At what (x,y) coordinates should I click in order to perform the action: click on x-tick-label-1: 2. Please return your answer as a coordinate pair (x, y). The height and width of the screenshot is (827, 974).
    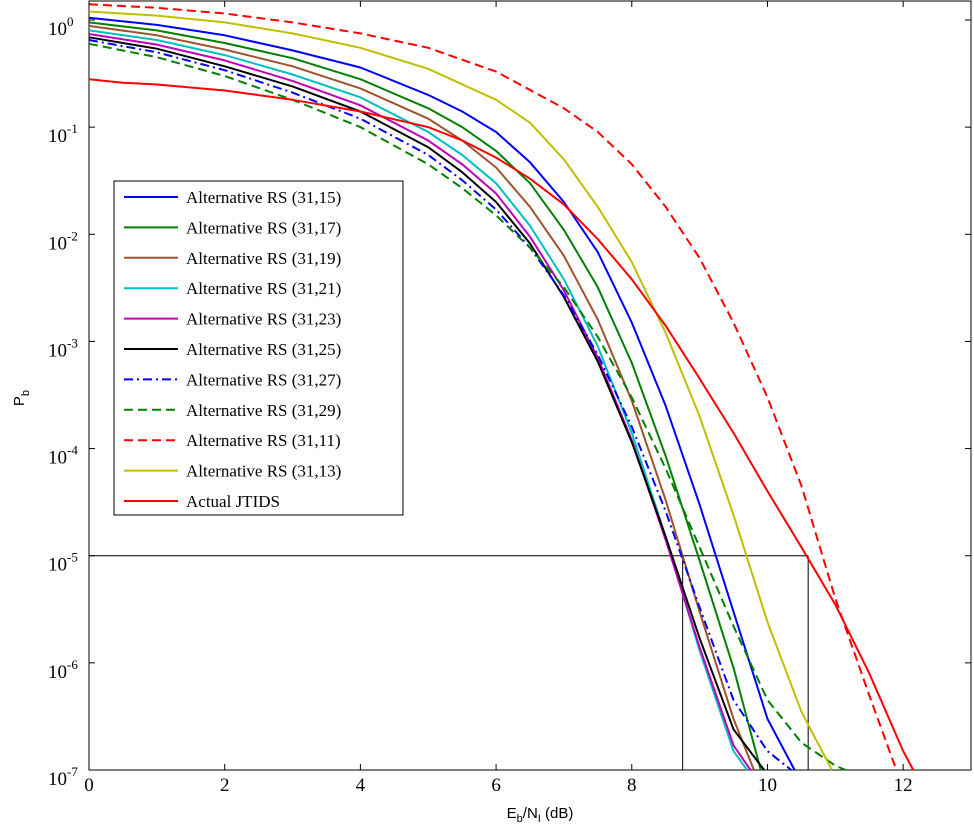
    Looking at the image, I should click on (225, 785).